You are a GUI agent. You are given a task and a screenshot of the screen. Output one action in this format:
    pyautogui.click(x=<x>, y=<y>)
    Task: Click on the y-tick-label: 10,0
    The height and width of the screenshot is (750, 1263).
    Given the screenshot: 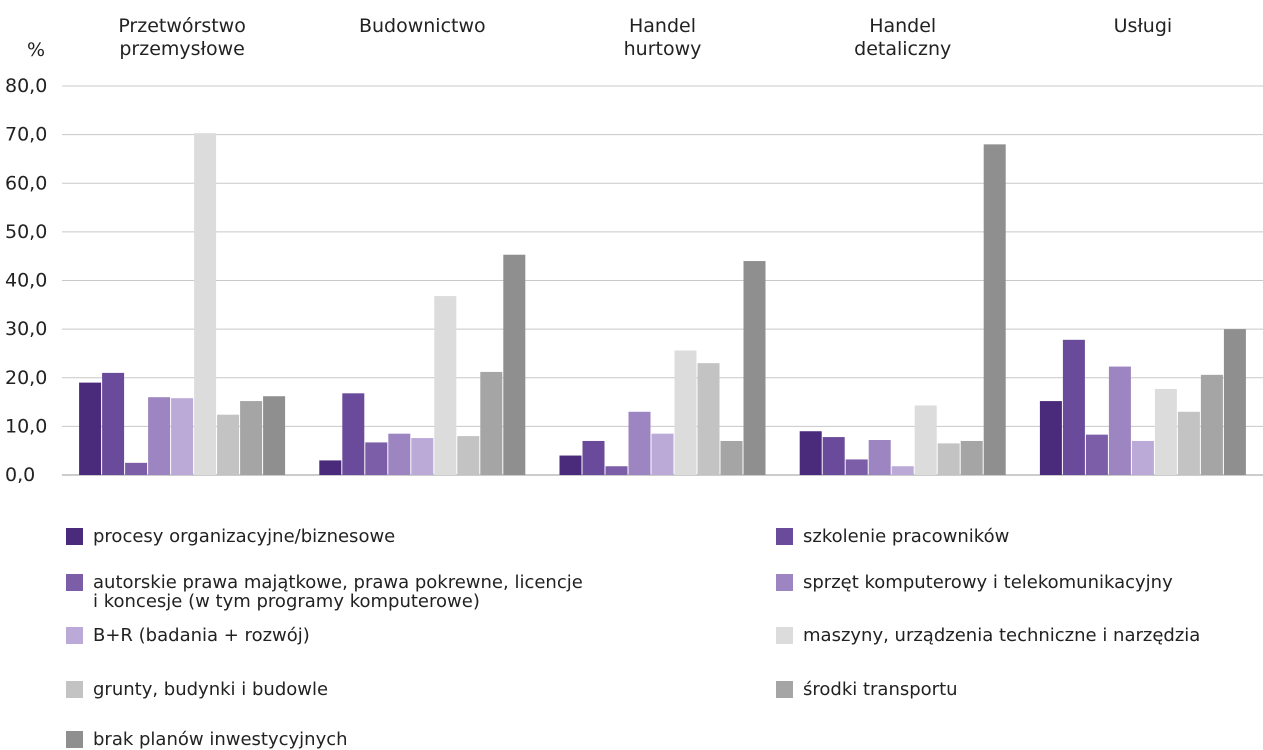 What is the action you would take?
    pyautogui.click(x=26, y=426)
    